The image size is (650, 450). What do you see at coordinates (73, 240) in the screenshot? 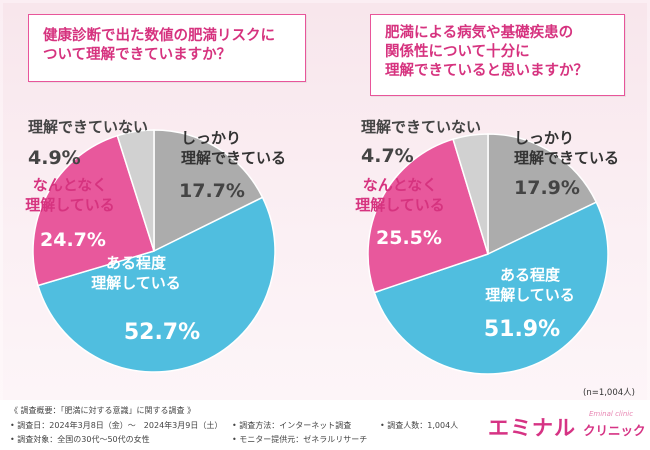
I see `pie-1-slice-3-value: 24.7%` at bounding box center [73, 240].